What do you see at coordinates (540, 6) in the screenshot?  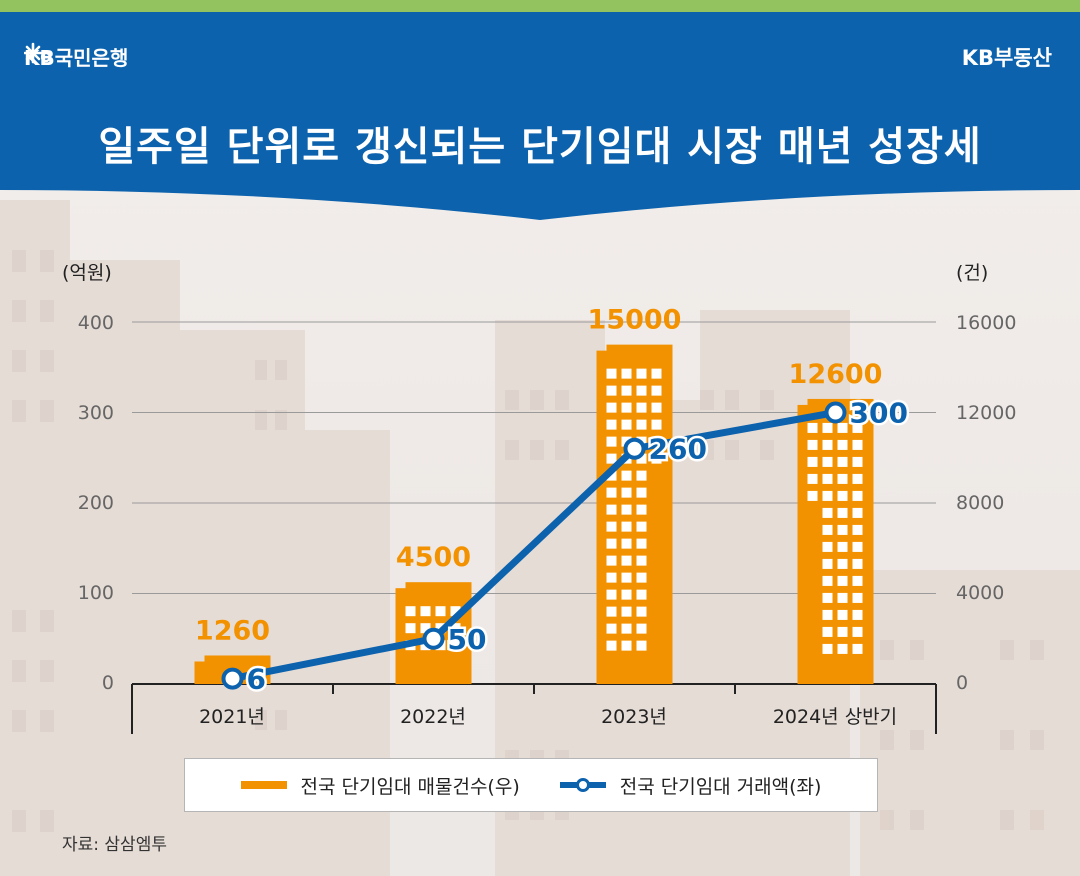 I see `top-accent-line` at bounding box center [540, 6].